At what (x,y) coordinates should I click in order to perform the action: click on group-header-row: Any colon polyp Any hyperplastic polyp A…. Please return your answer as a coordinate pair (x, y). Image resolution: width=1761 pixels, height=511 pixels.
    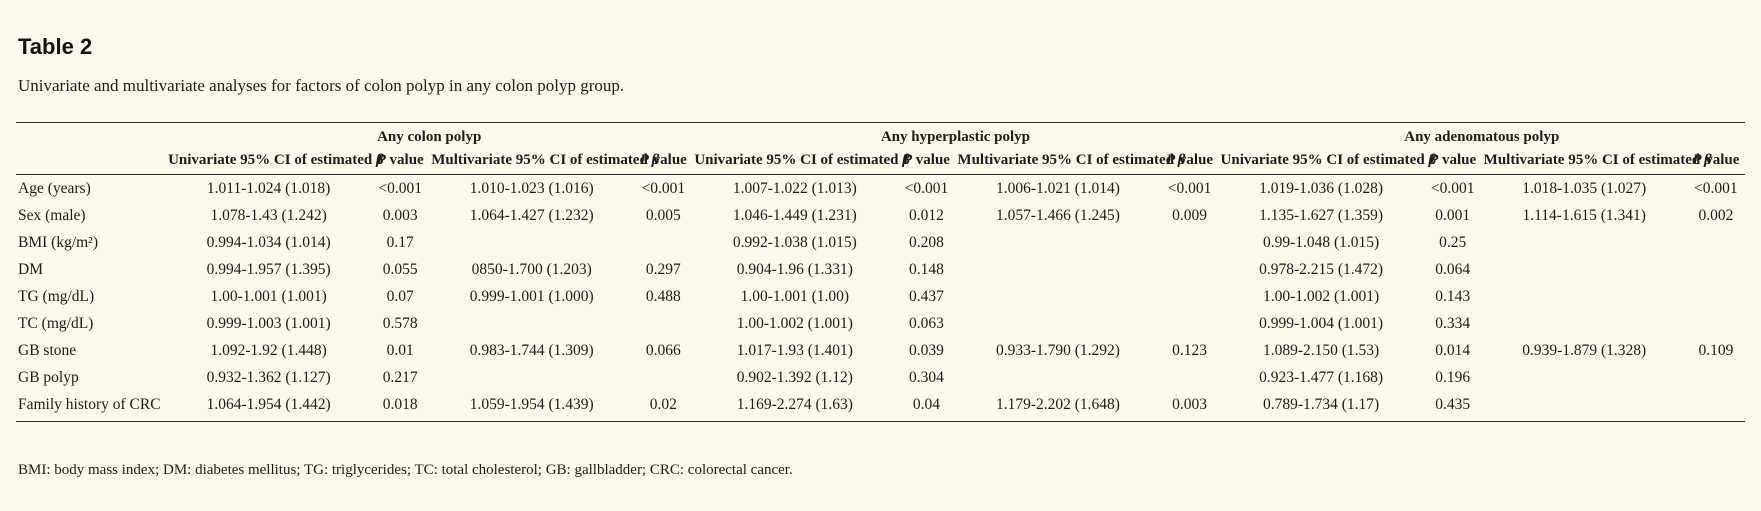
    Looking at the image, I should click on (880, 135).